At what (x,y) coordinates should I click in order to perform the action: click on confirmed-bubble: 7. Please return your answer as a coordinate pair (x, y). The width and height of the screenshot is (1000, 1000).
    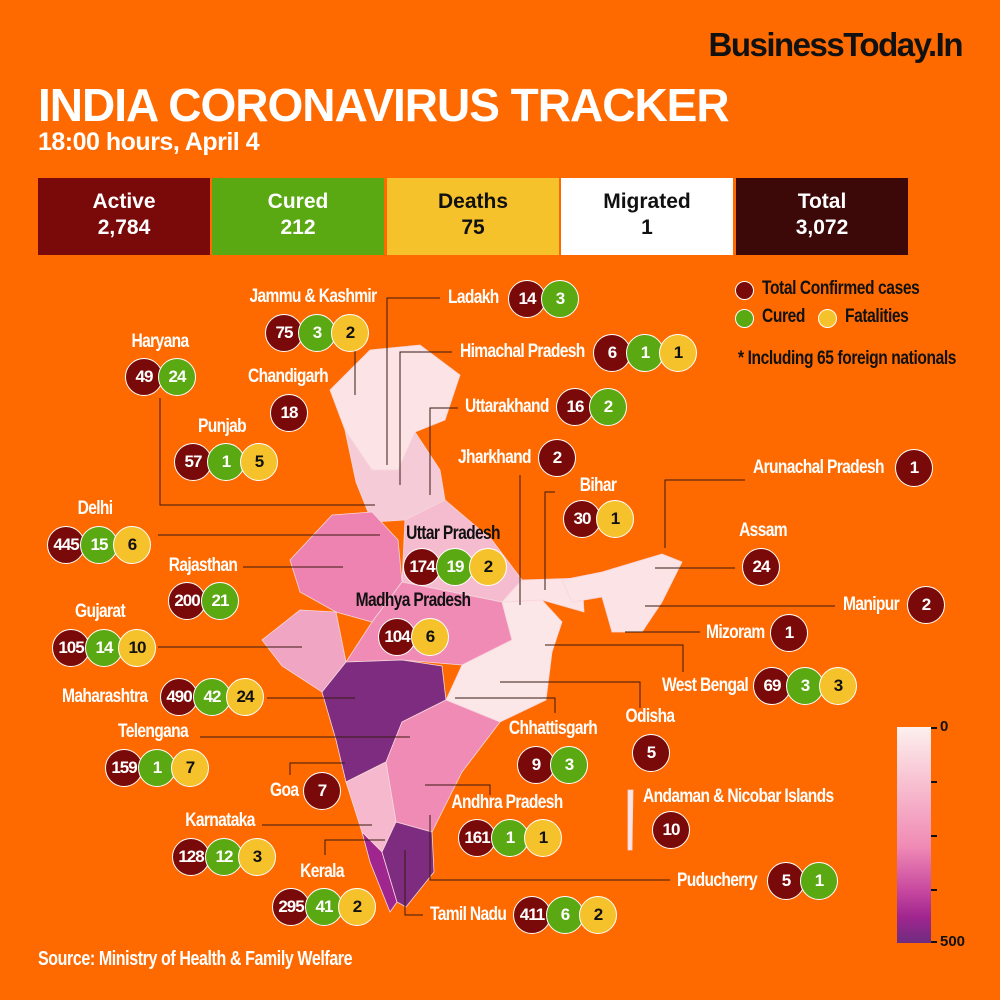
    Looking at the image, I should click on (322, 791).